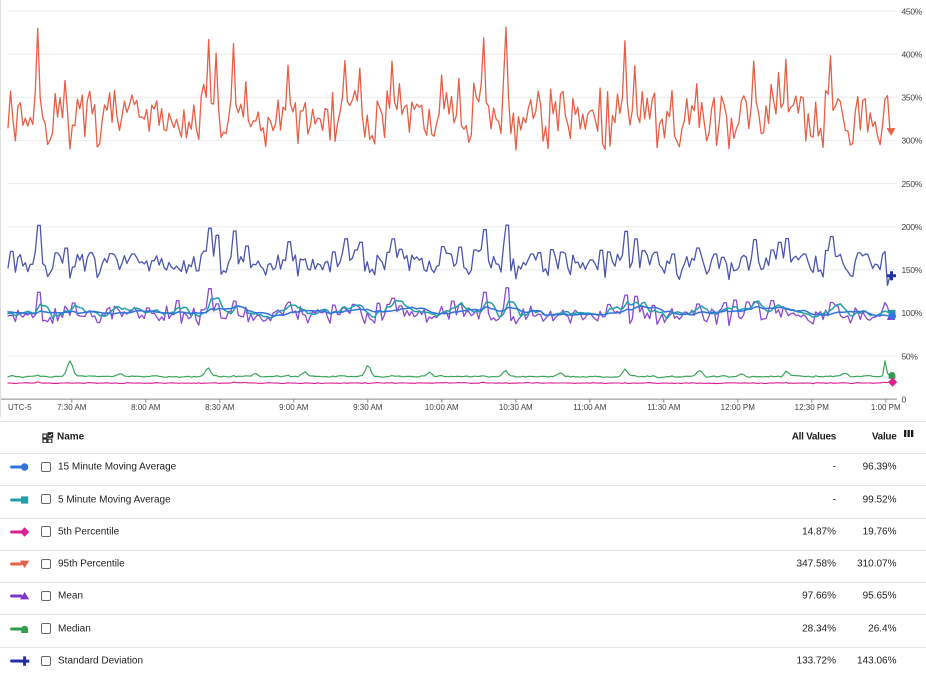 This screenshot has height=679, width=926. I want to click on svg-text: 200%, so click(912, 227).